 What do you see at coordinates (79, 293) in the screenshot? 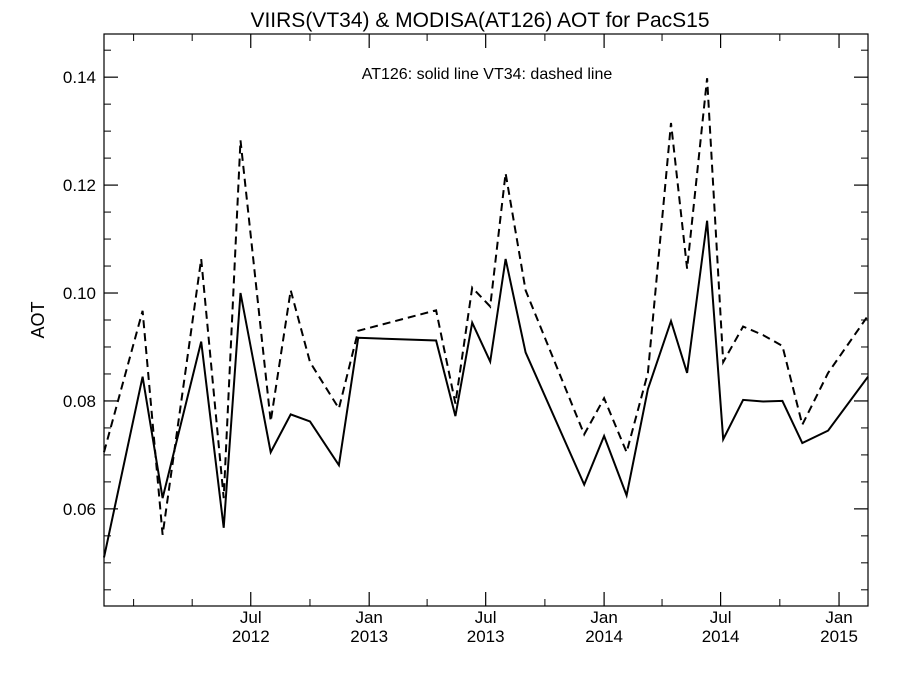
I see `y-tick-label: 0.10` at bounding box center [79, 293].